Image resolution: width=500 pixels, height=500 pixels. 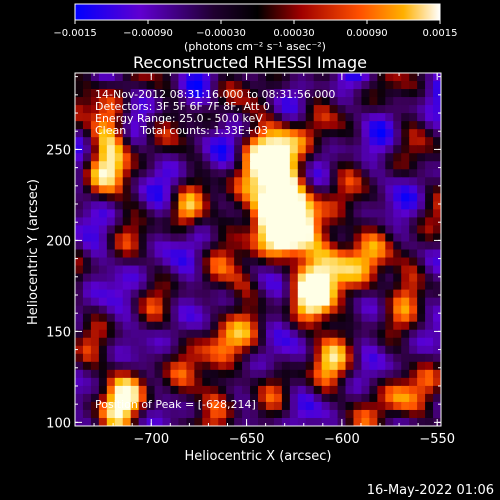 I want to click on annotation-energy-range: Energy Range: 25.0 - 50.0 keV, so click(x=179, y=118).